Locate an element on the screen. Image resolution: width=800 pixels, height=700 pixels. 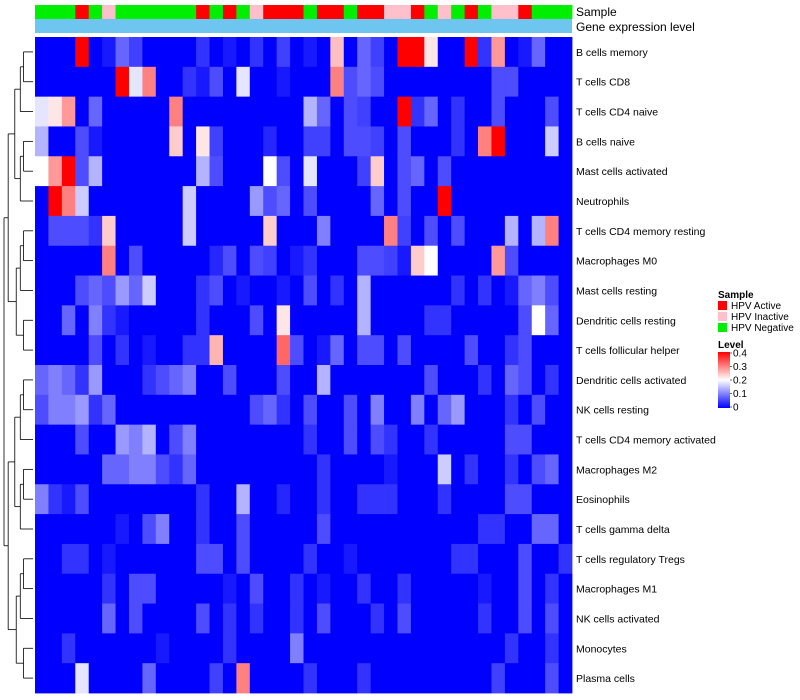
row-label: Macrophages M2 is located at coordinates (616, 470).